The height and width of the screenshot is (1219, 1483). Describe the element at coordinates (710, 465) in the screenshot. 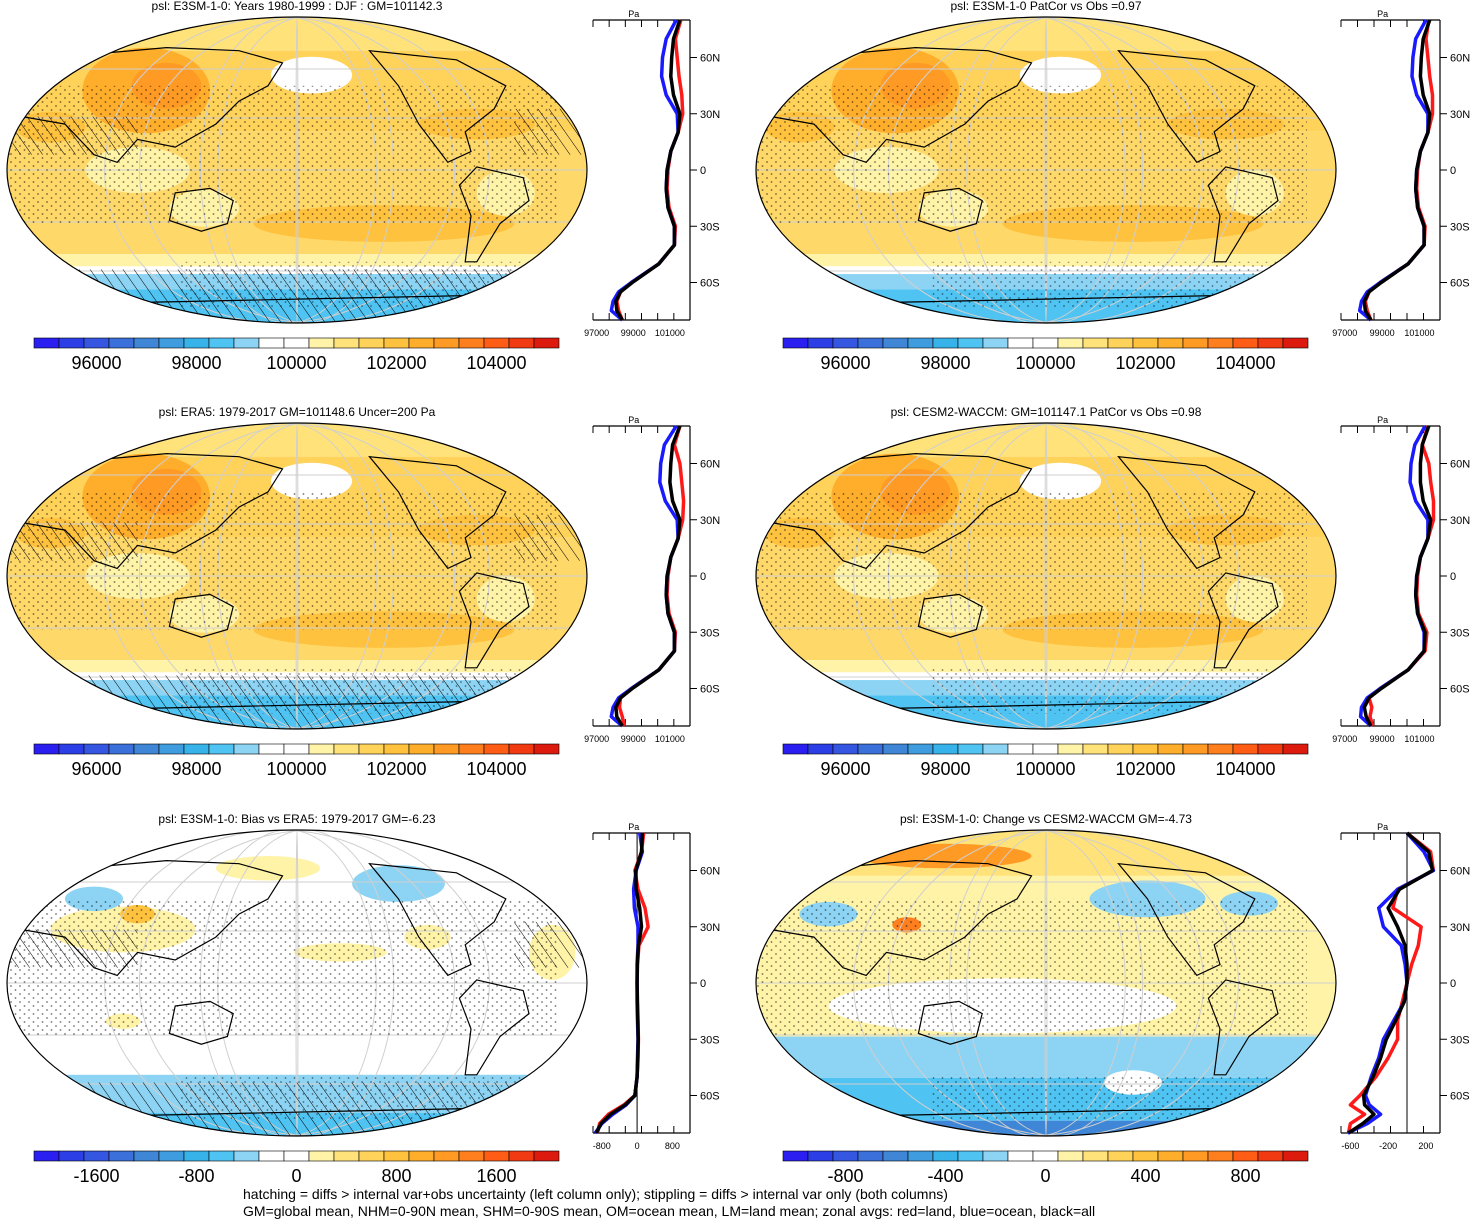

I see `zonal-y-tick-label: 60N` at that location.